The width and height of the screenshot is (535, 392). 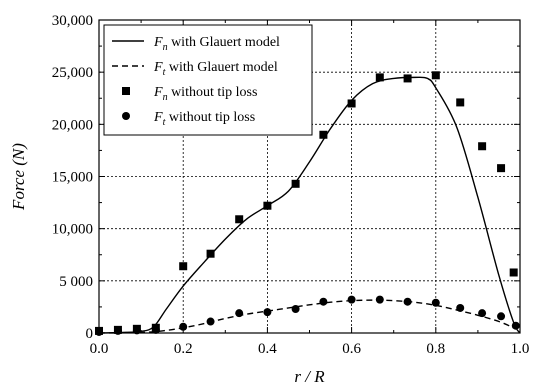 What do you see at coordinates (435, 349) in the screenshot?
I see `x-tick-label: 0.8` at bounding box center [435, 349].